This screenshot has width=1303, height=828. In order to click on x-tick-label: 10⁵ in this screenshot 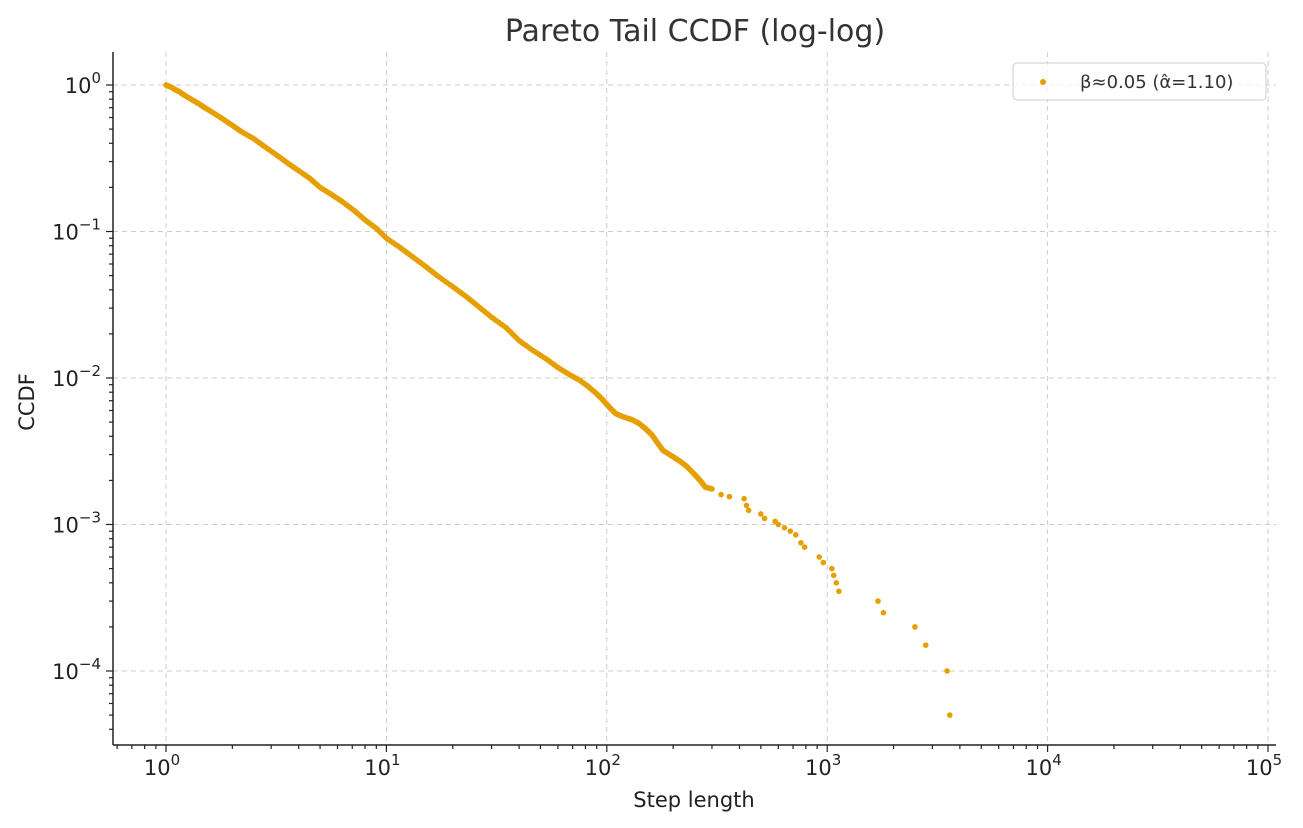, I will do `click(1264, 765)`.